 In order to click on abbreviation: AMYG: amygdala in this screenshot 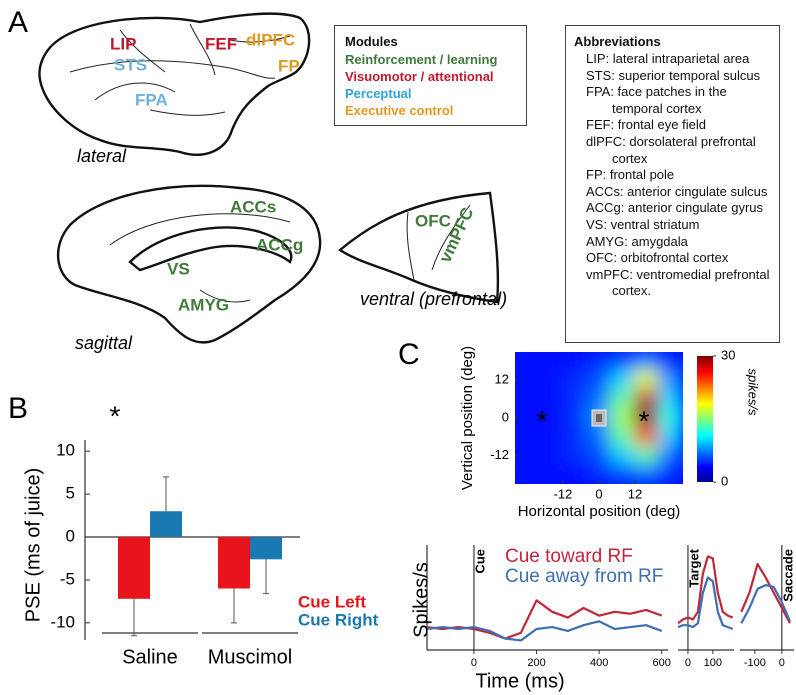, I will do `click(637, 241)`.